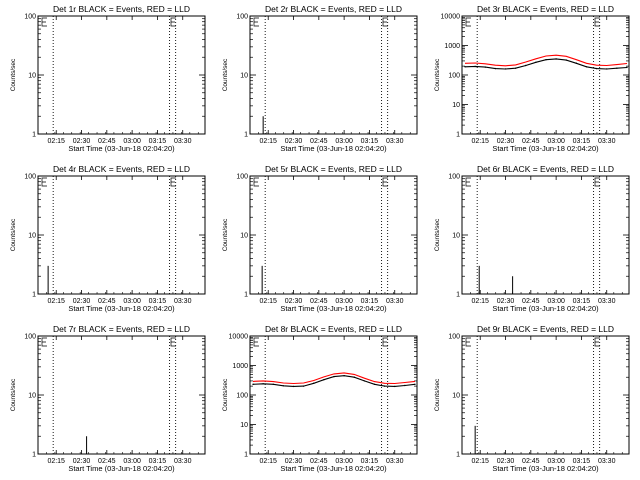 The height and width of the screenshot is (480, 640). Describe the element at coordinates (545, 329) in the screenshot. I see `panel-title: Det 9r BLACK = Events, RED = LLD` at that location.